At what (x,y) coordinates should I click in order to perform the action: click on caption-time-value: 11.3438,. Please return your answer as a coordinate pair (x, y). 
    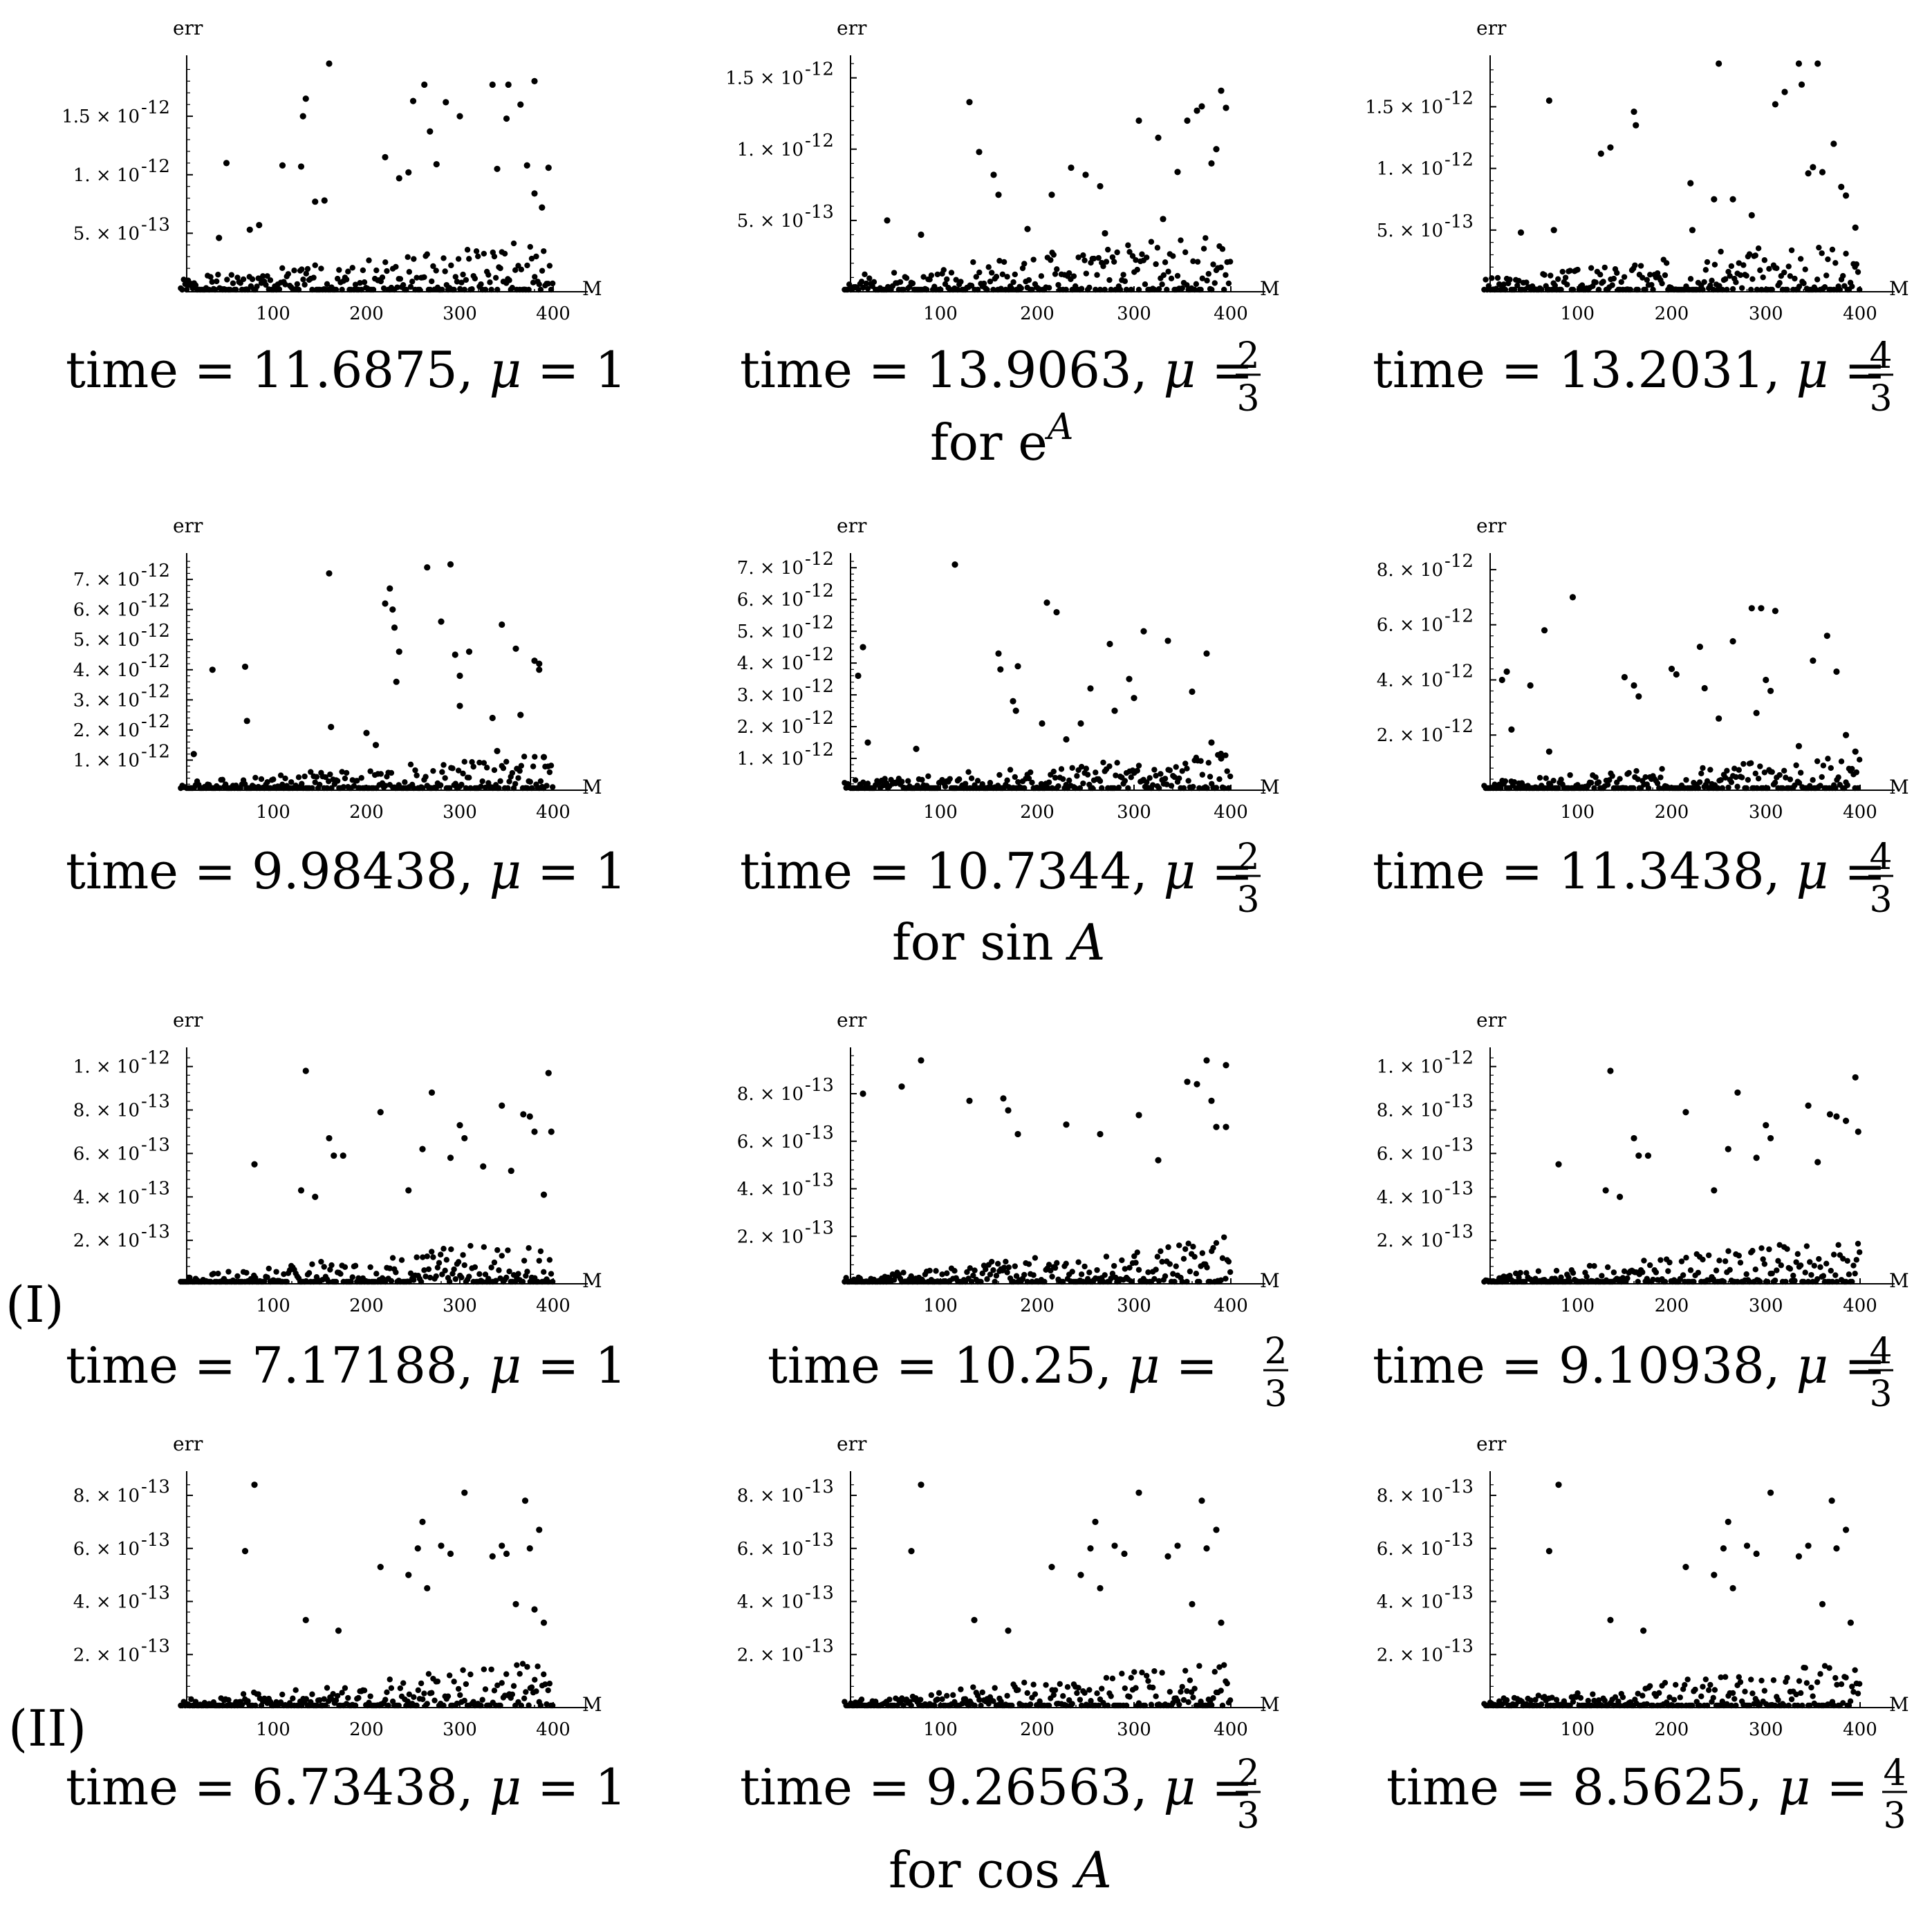
    Looking at the image, I should click on (1678, 871).